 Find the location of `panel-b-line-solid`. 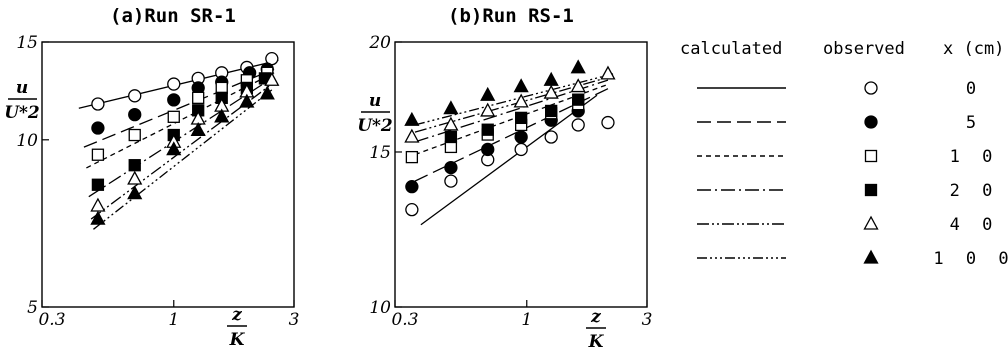

panel-b-line-solid is located at coordinates (509, 160).